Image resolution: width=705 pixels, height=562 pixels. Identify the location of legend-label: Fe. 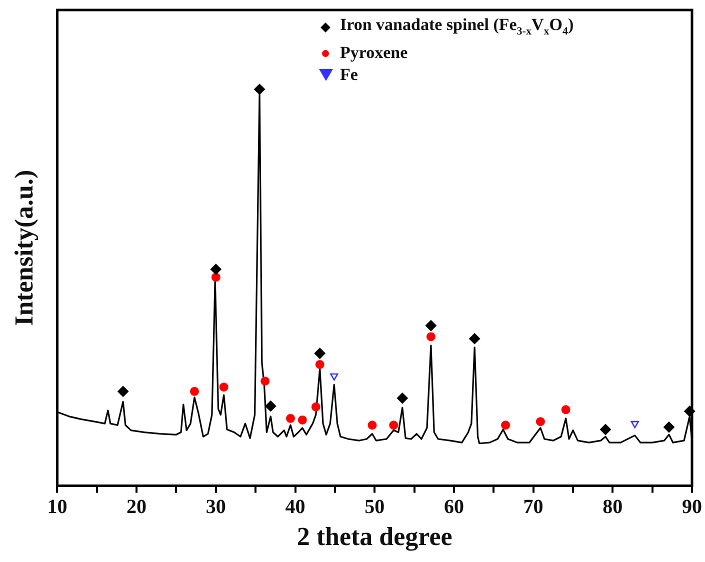
(349, 75).